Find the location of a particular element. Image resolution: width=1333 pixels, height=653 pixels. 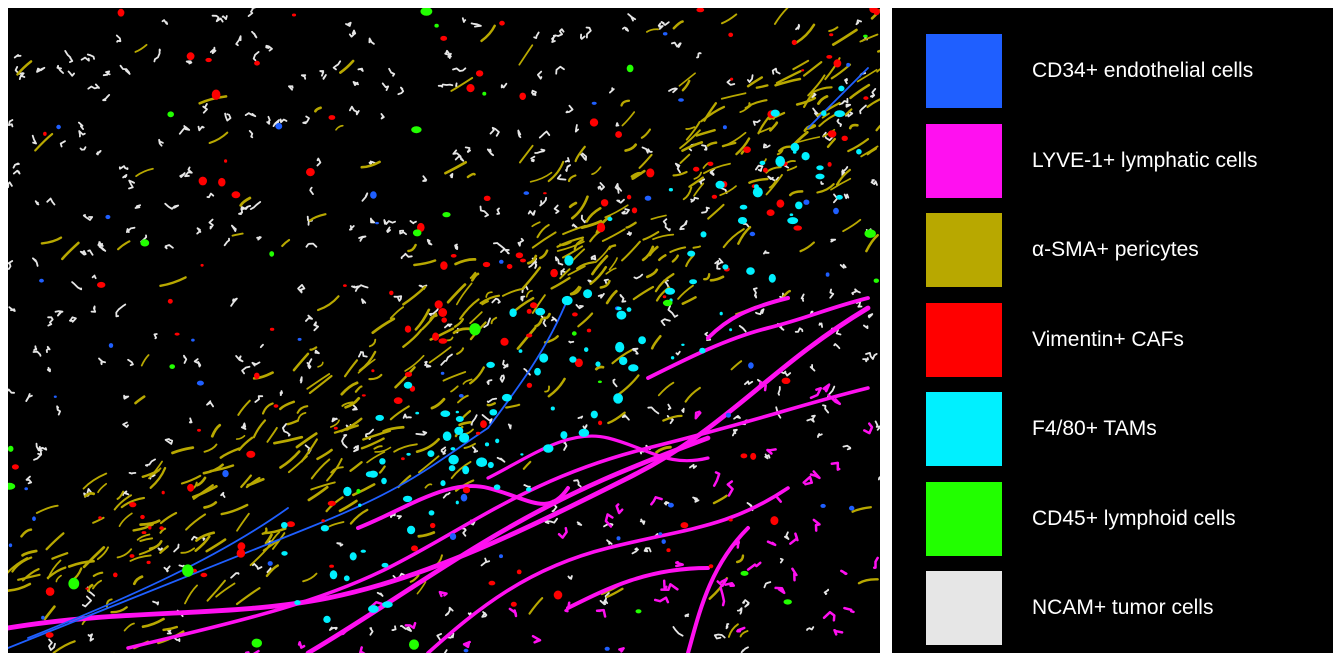

legend-item-asma: α-SMA+ pericytes is located at coordinates (1062, 250).